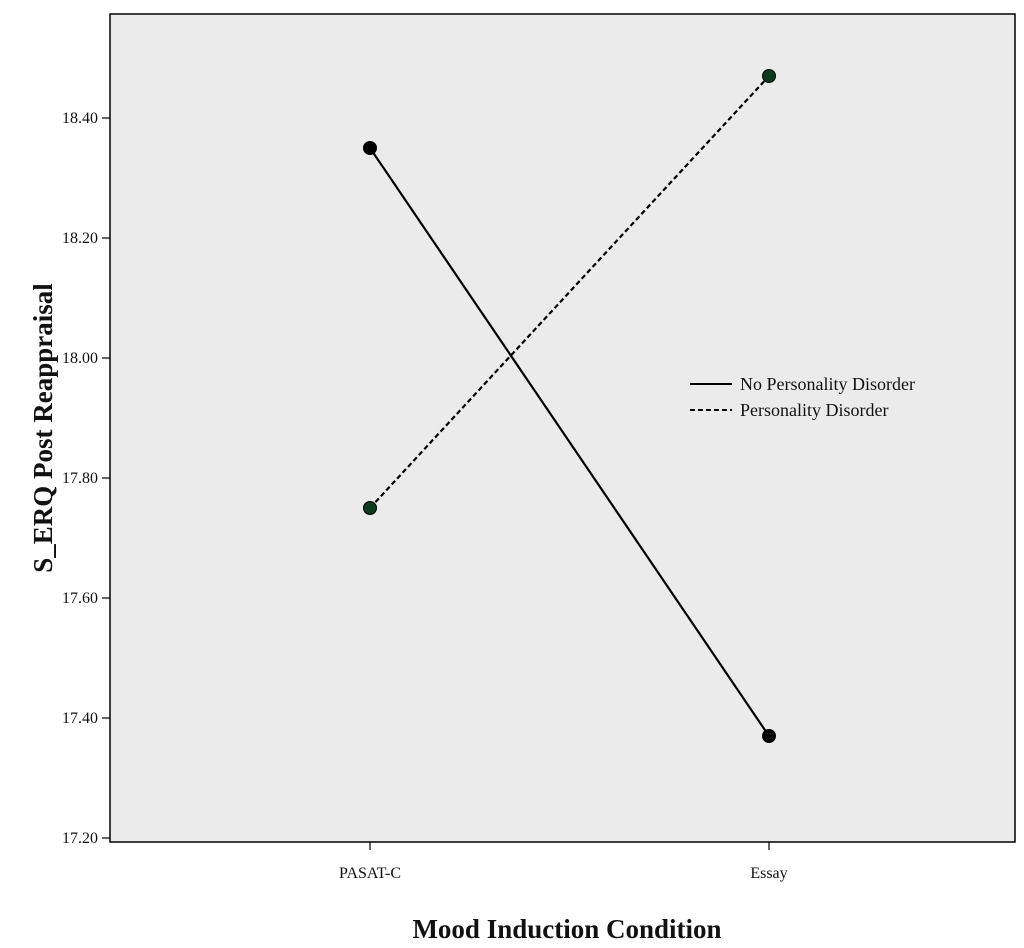 Image resolution: width=1024 pixels, height=948 pixels. What do you see at coordinates (80, 478) in the screenshot?
I see `y-tick-label: 17.80` at bounding box center [80, 478].